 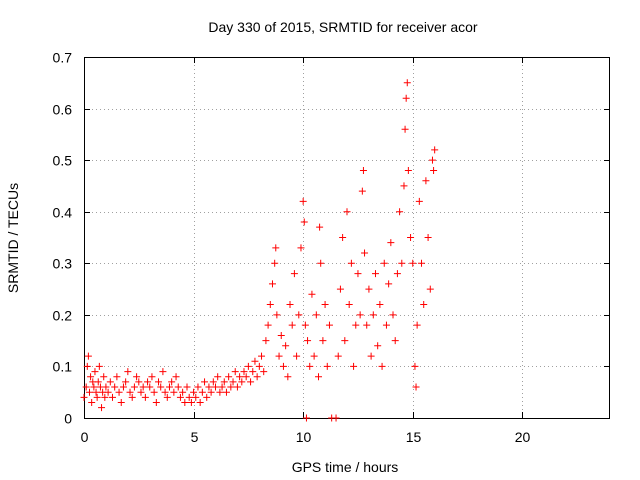 What do you see at coordinates (85, 437) in the screenshot?
I see `x-tick-label: 0` at bounding box center [85, 437].